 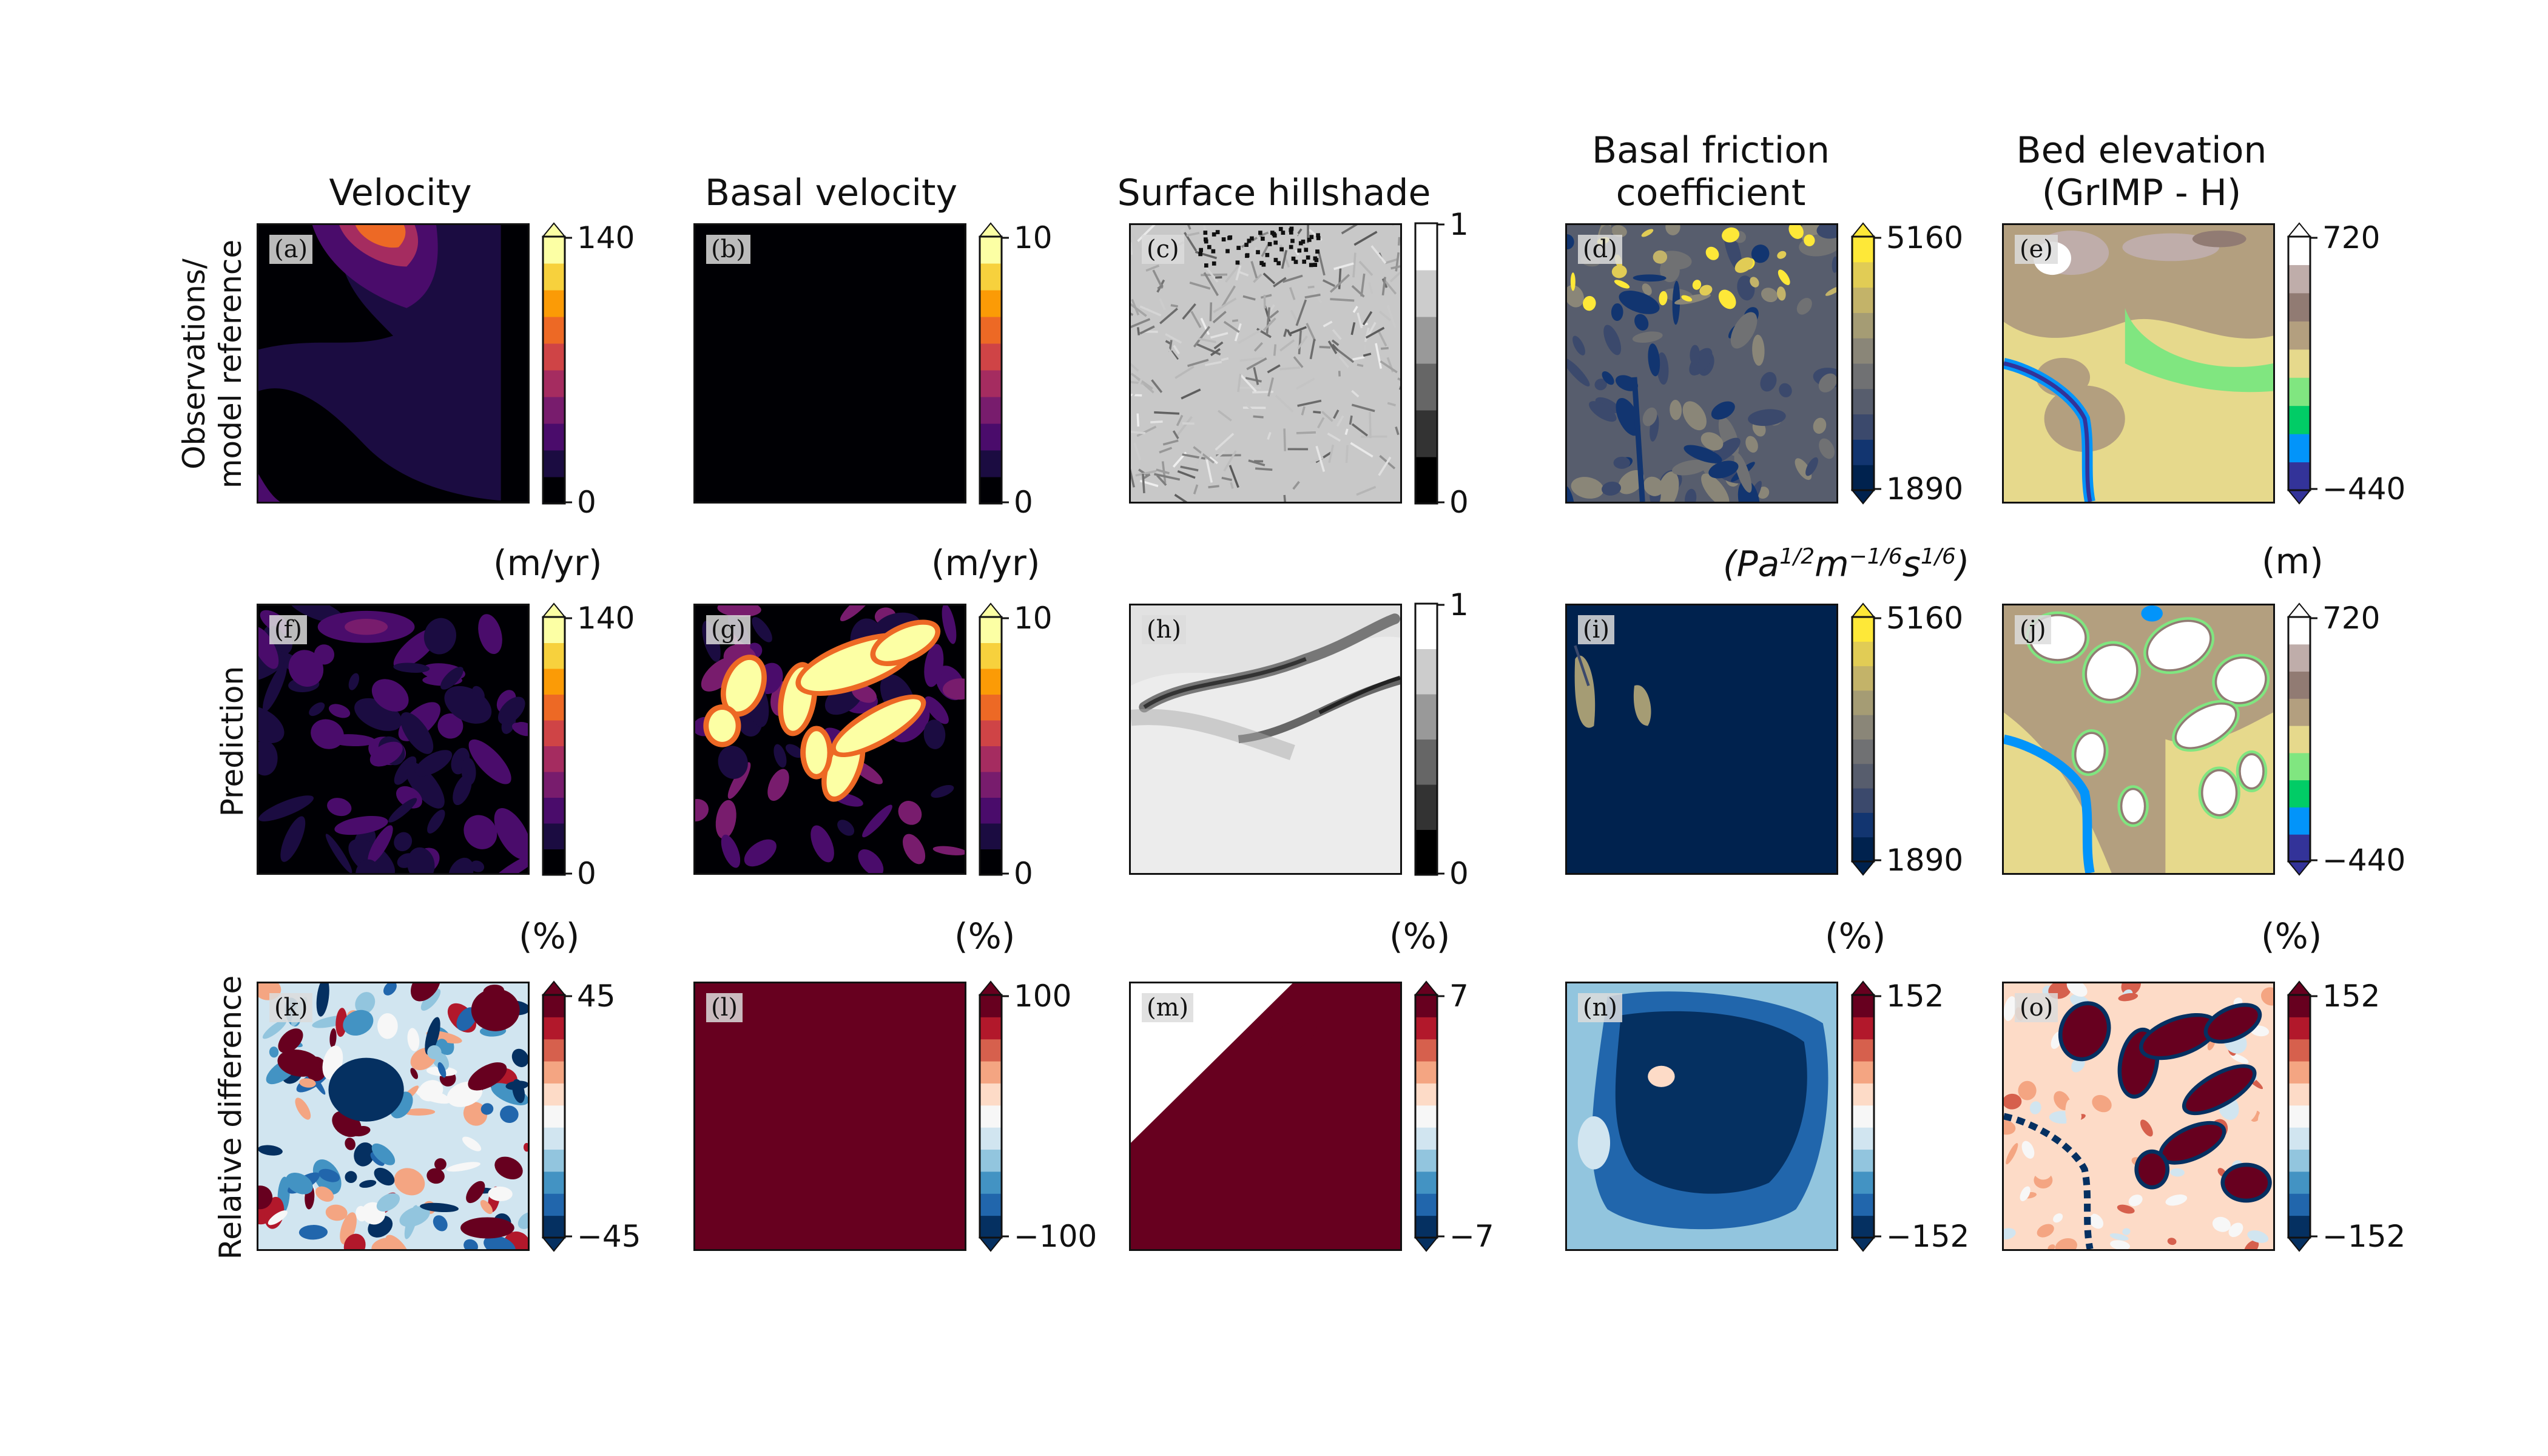 I want to click on friction-patch, so click(x=1587, y=488).